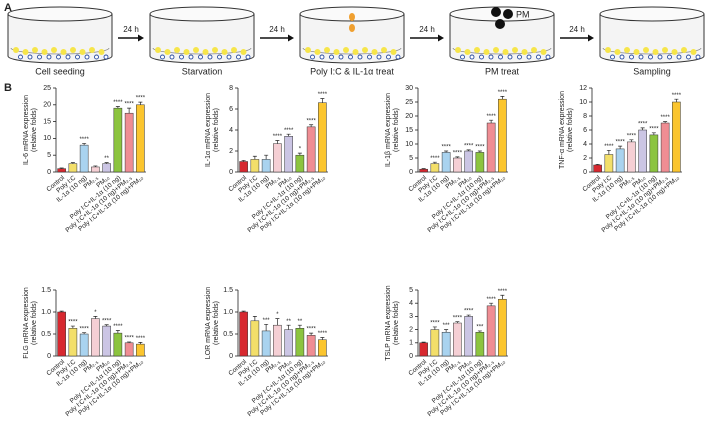 The width and height of the screenshot is (711, 426). What do you see at coordinates (508, 14) in the screenshot?
I see `pm-particle` at bounding box center [508, 14].